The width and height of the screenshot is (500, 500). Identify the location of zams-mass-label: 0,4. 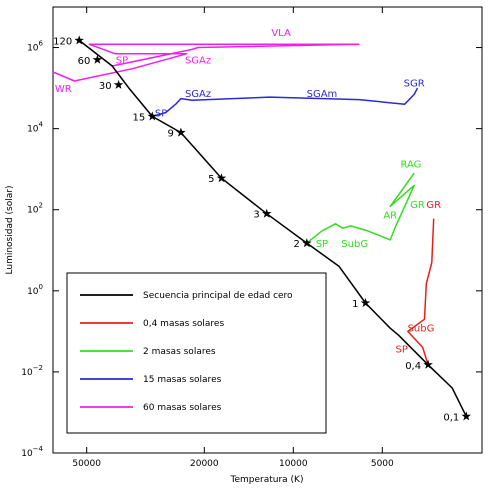
(413, 366).